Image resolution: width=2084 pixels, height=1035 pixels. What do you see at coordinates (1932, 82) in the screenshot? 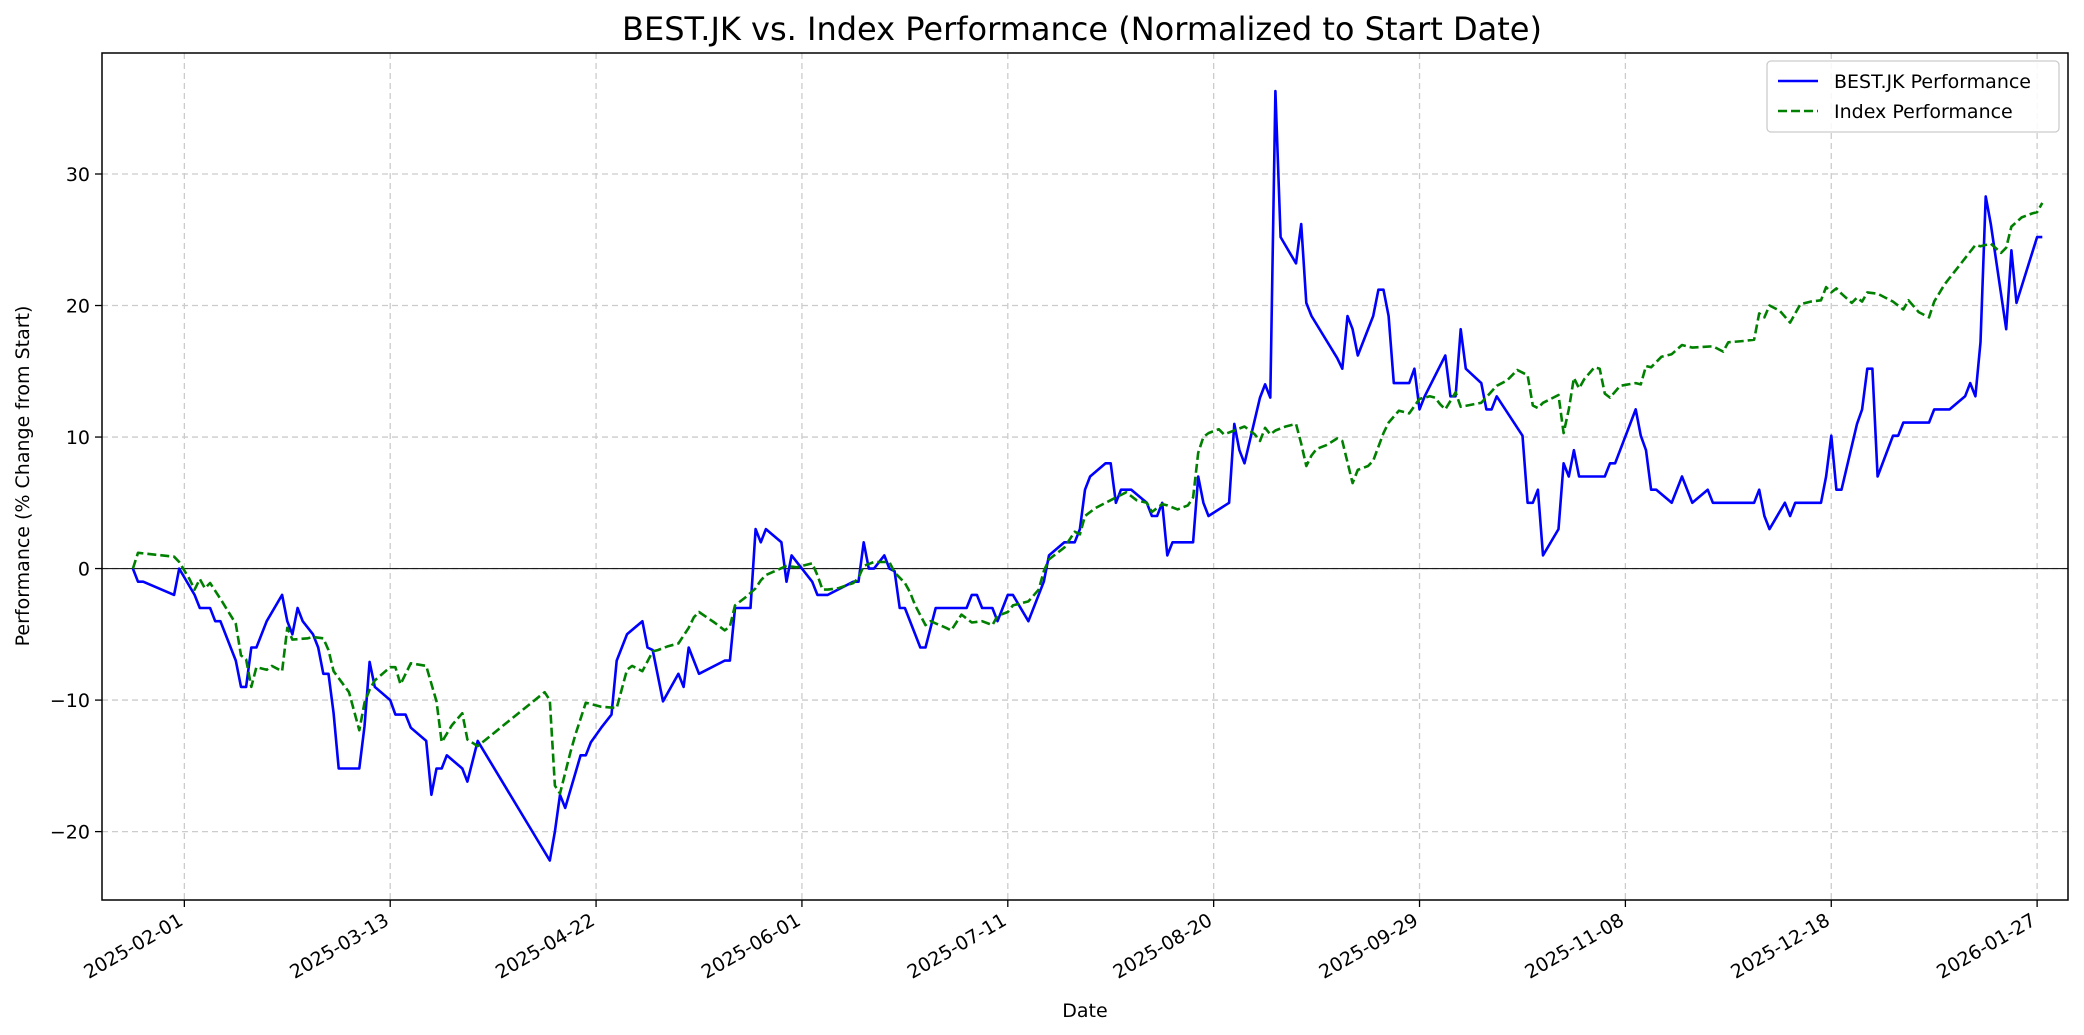
I see `legend-label-best-jk: BEST.JK Performance` at bounding box center [1932, 82].